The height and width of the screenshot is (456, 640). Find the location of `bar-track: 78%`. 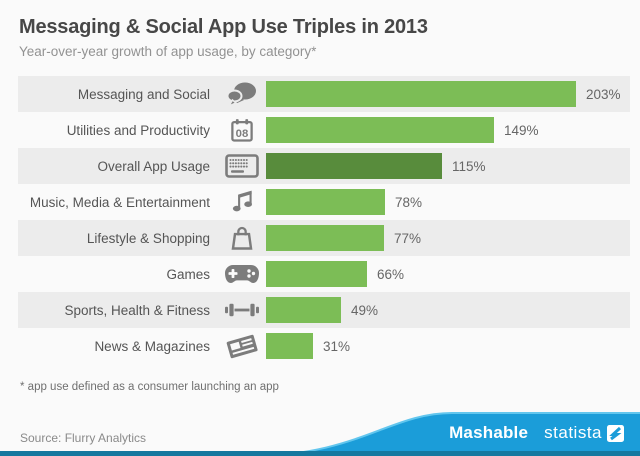

bar-track: 78% is located at coordinates (448, 202).